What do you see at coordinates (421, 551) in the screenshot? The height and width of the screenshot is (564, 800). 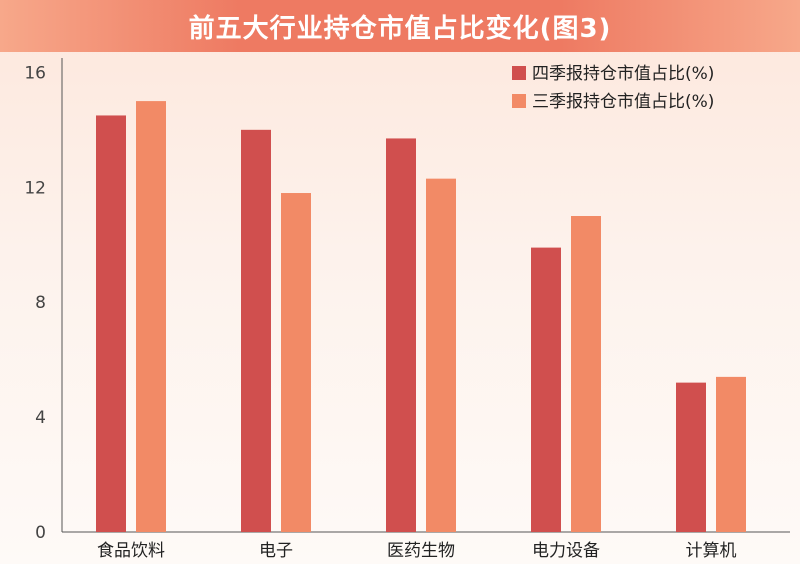 I see `x-category-label: 医药生物` at bounding box center [421, 551].